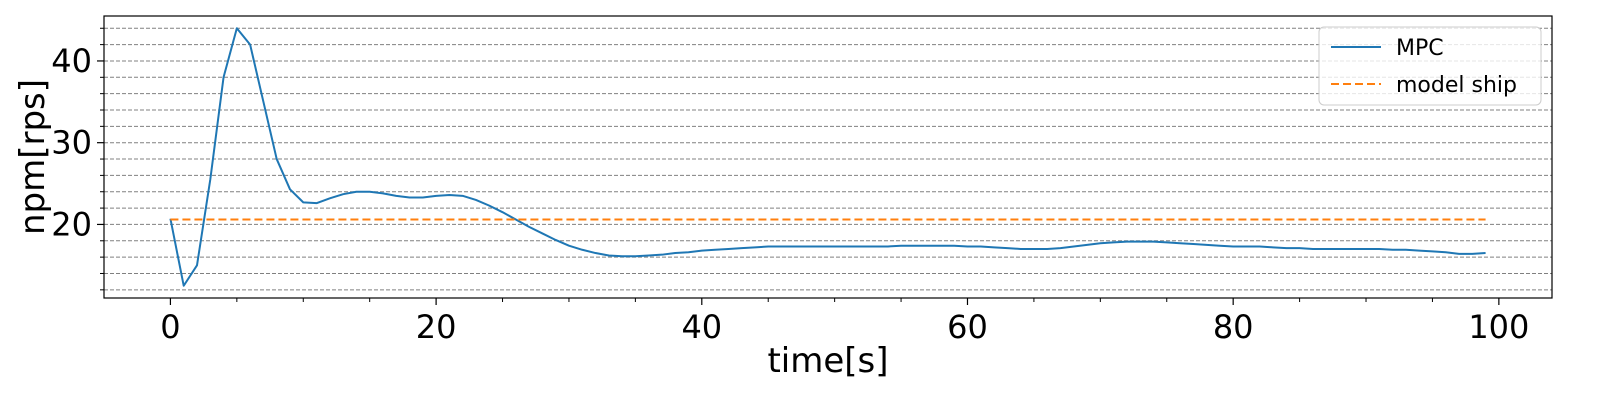 This screenshot has width=1600, height=400. Describe the element at coordinates (1420, 48) in the screenshot. I see `legend-label-mpc: MPC` at that location.